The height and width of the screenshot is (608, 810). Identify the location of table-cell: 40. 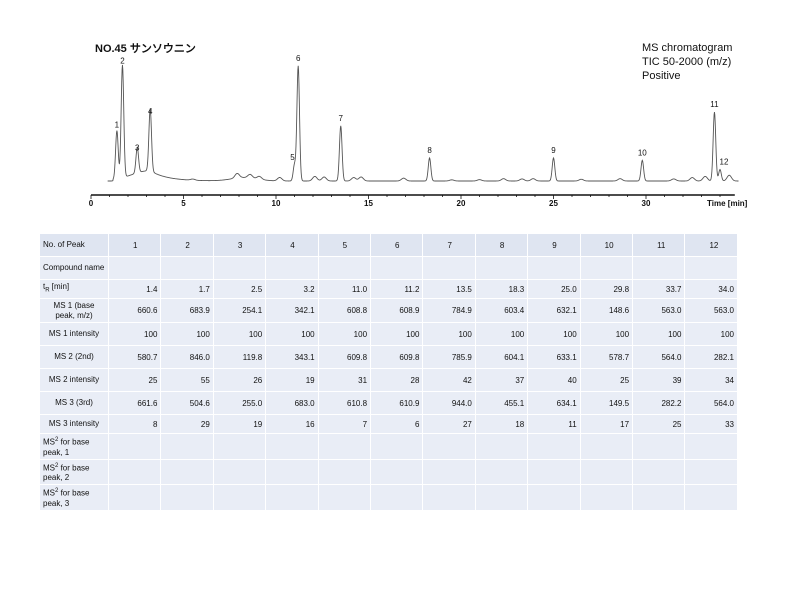
(554, 380).